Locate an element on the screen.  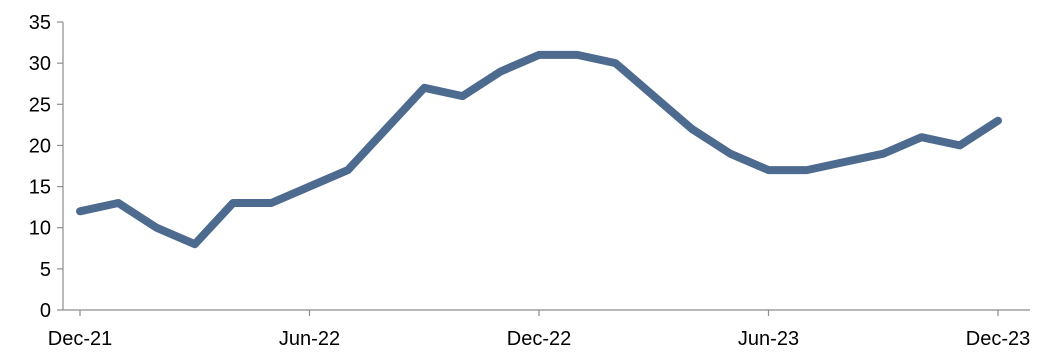
y-tick-label: 30 is located at coordinates (40, 64).